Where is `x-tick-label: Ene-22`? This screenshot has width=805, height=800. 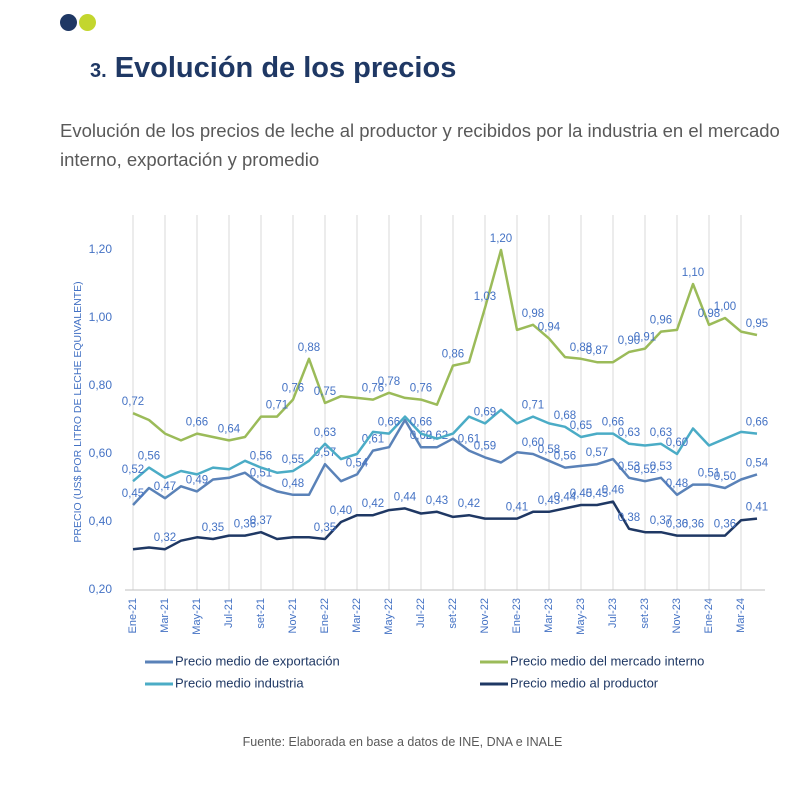
x-tick-label: Ene-22 is located at coordinates (325, 615).